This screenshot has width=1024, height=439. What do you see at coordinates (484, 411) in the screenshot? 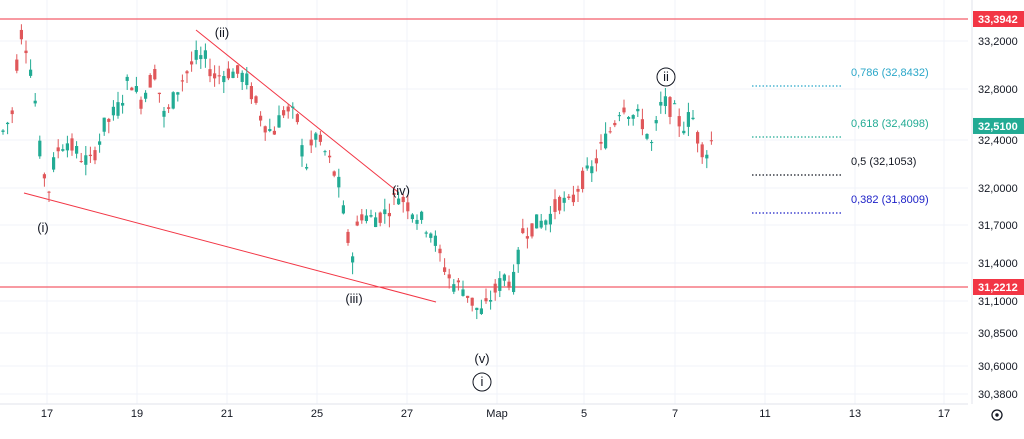
I see `x-axis: 17 19 21 25 27 Мар 5 7 11 13 17` at bounding box center [484, 411].